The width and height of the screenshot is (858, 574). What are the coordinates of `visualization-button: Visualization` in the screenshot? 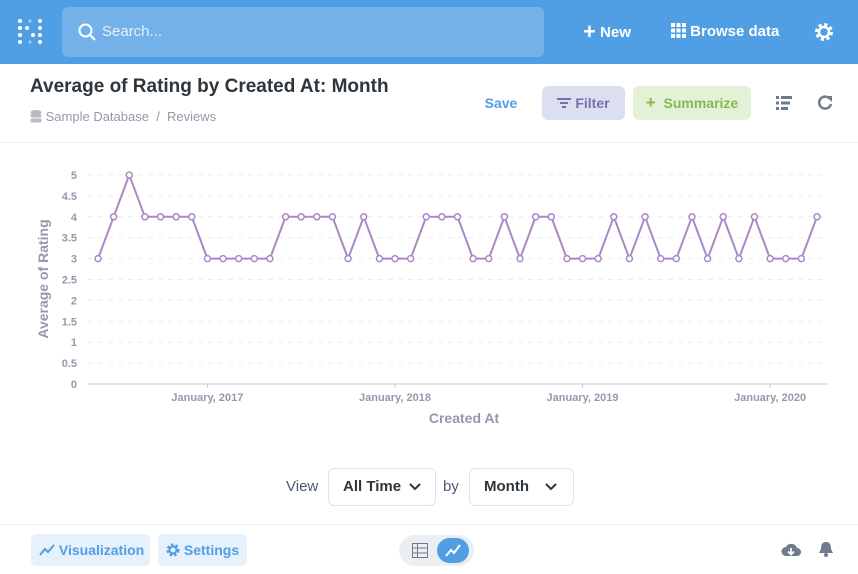 It's located at (90, 550).